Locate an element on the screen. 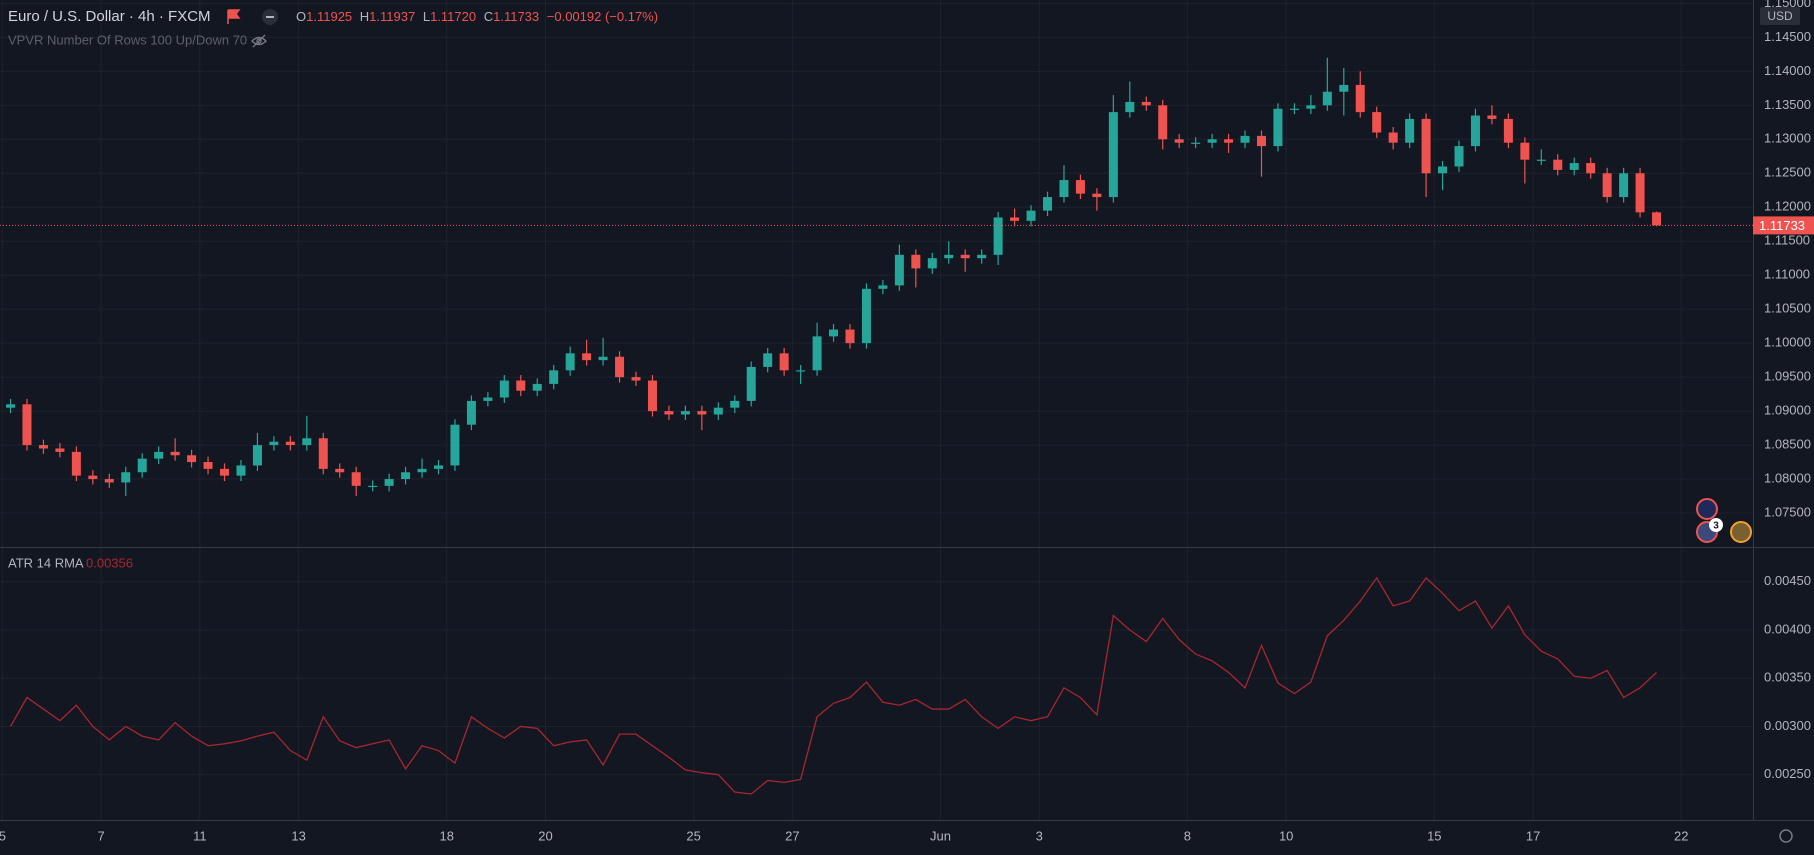  y-tick-label: 1.15000 is located at coordinates (1787, 5).